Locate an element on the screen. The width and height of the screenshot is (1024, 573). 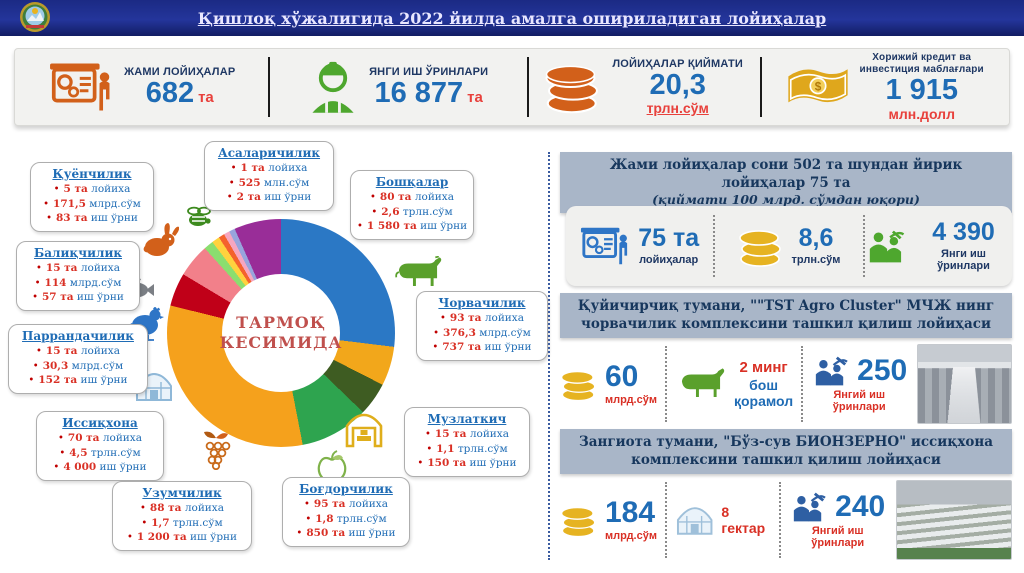
sector-title: Балиқчилик is located at coordinates (78, 253).